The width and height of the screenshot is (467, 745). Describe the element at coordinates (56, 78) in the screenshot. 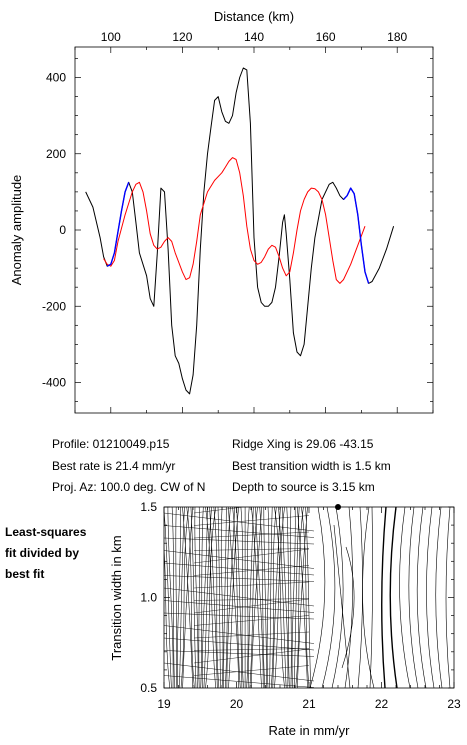

I see `top-y-tick-label: 400` at that location.